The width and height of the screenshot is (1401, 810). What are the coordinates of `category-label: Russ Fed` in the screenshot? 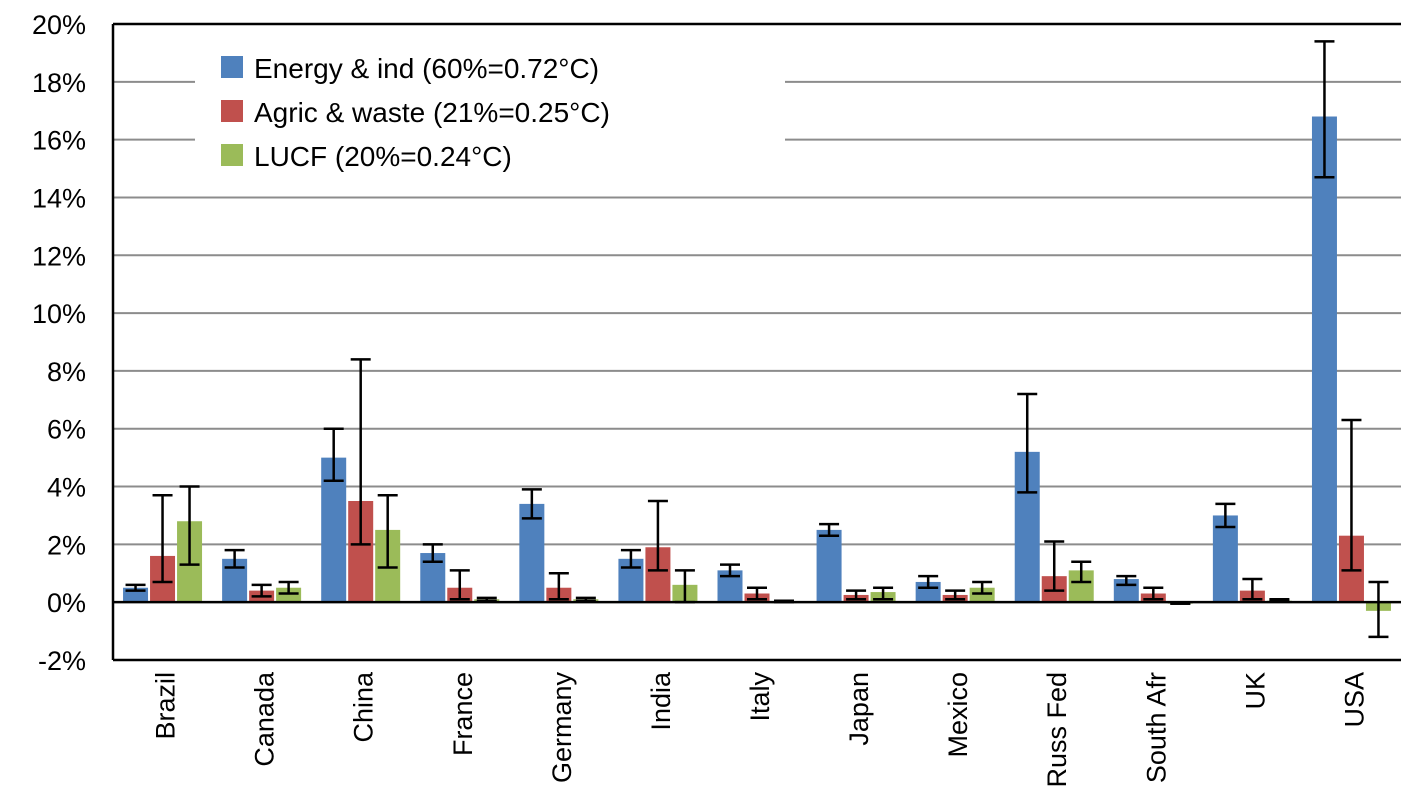 It's located at (1057, 730).